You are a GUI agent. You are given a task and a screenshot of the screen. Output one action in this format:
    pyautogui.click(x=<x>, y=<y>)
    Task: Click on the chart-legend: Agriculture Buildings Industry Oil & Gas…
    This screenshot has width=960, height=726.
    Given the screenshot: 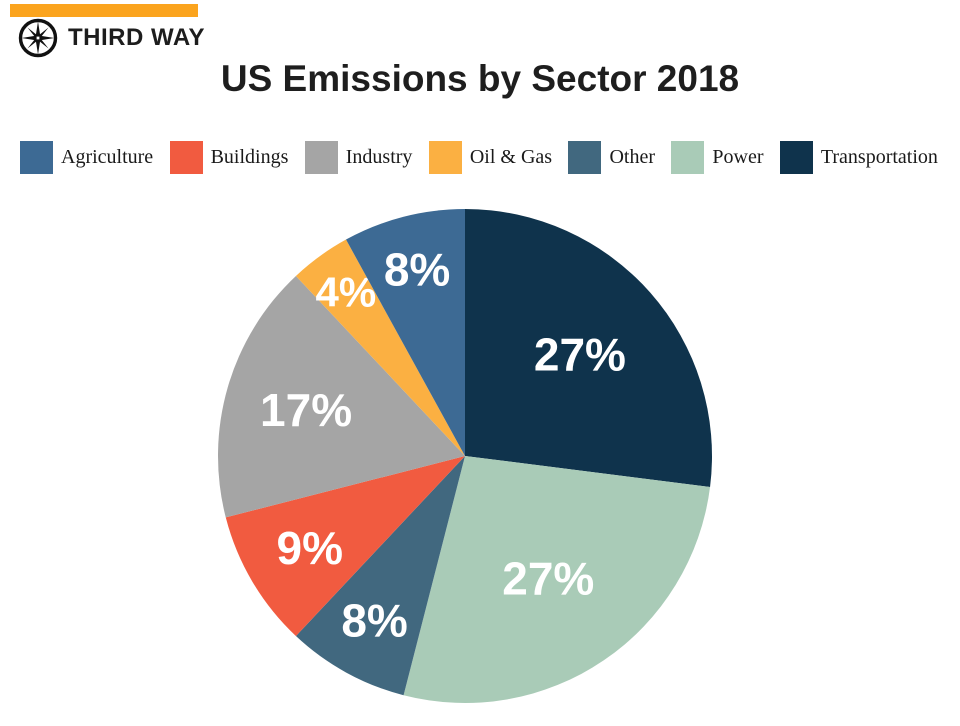 What is the action you would take?
    pyautogui.click(x=479, y=157)
    